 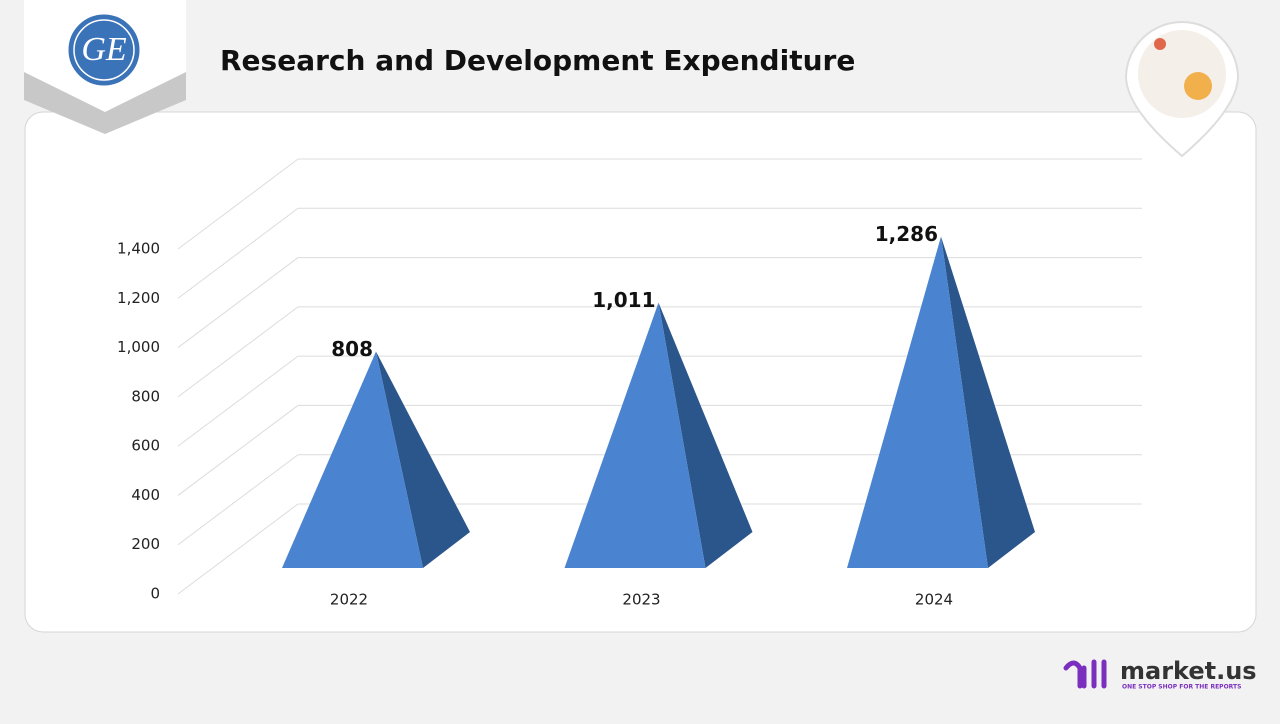 What do you see at coordinates (1198, 86) in the screenshot?
I see `pin-person` at bounding box center [1198, 86].